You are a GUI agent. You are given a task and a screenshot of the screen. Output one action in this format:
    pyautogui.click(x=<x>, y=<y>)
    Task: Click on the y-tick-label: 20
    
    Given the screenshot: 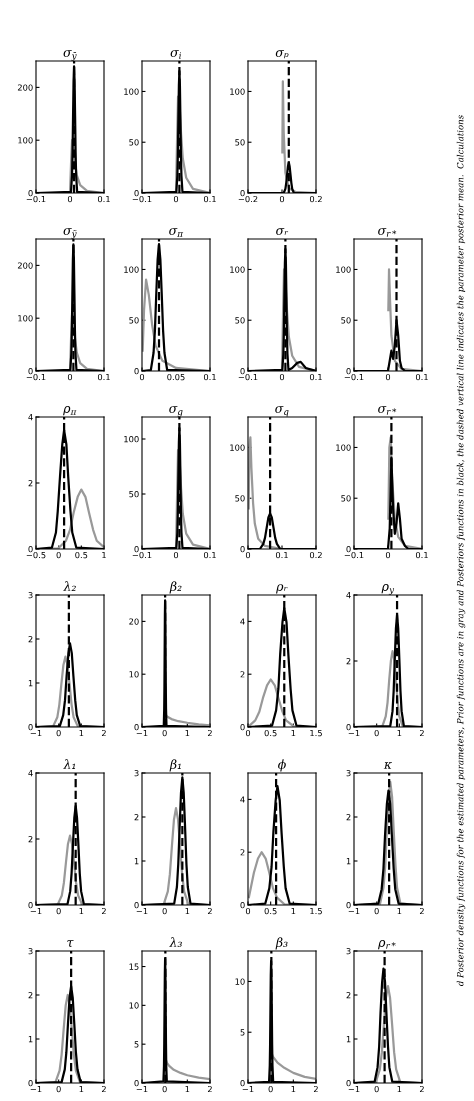 What is the action you would take?
    pyautogui.click(x=134, y=621)
    